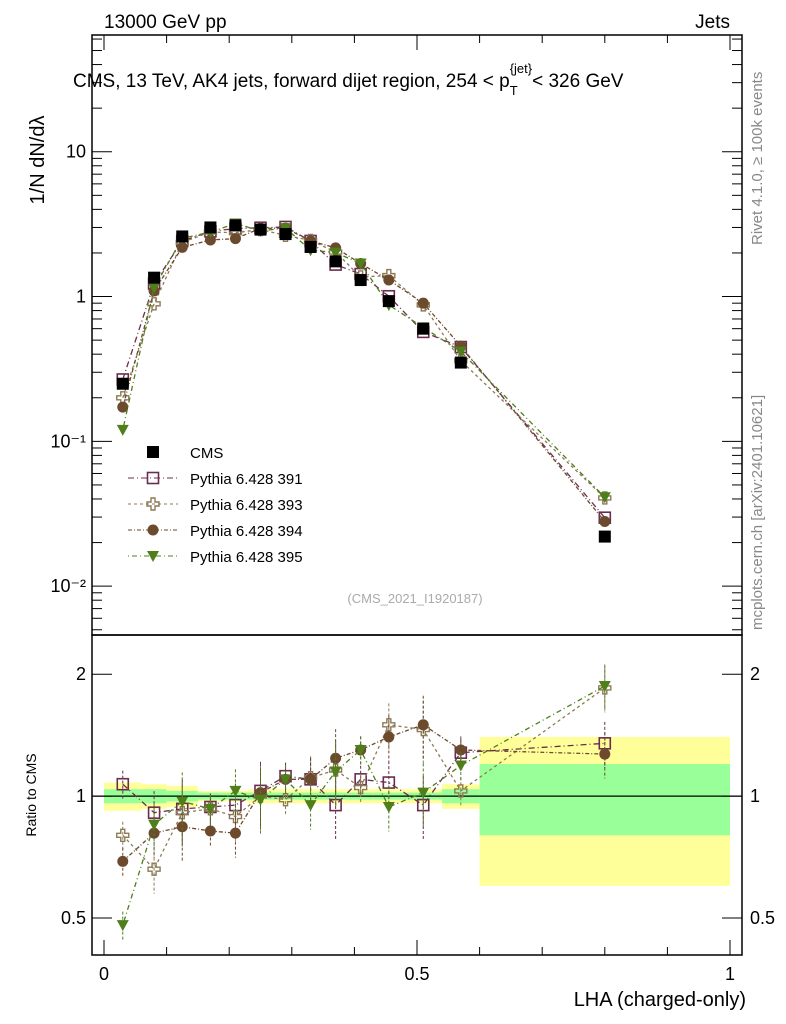 This screenshot has width=786, height=1024. I want to click on ratio-y-tick-label: 0.5, so click(73, 918).